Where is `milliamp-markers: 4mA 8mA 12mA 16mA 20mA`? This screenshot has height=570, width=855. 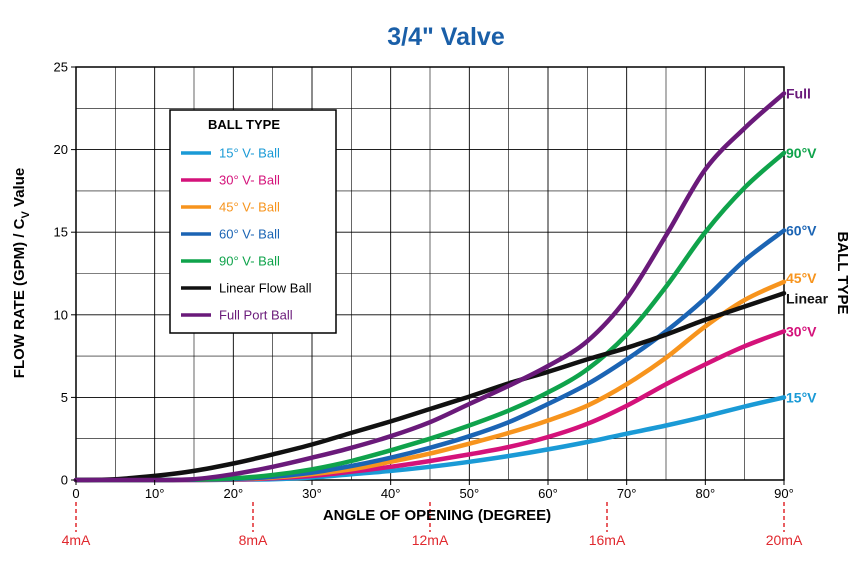 milliamp-markers: 4mA 8mA 12mA 16mA 20mA is located at coordinates (432, 525).